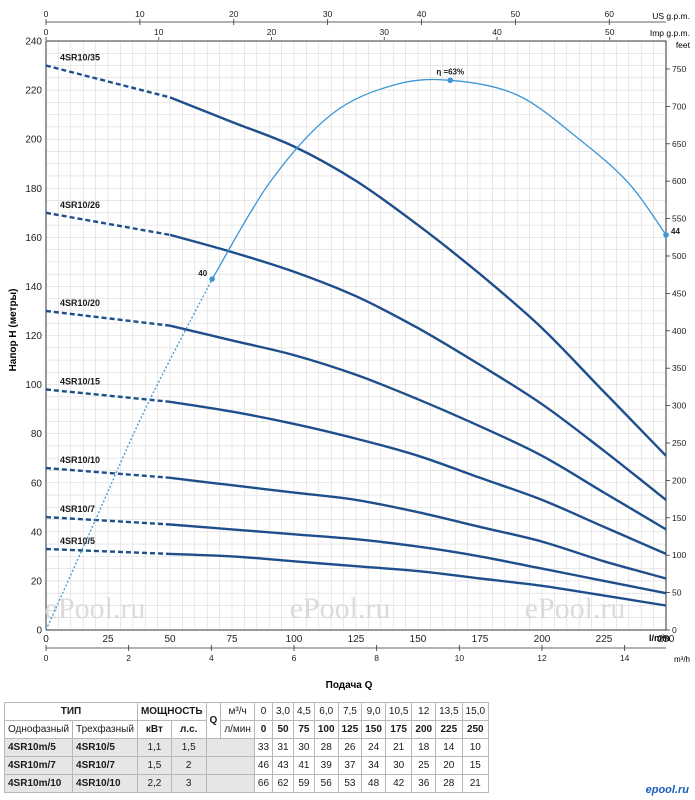 This screenshot has height=800, width=695. I want to click on pump-curve-label: 4SR10/15, so click(80, 381).